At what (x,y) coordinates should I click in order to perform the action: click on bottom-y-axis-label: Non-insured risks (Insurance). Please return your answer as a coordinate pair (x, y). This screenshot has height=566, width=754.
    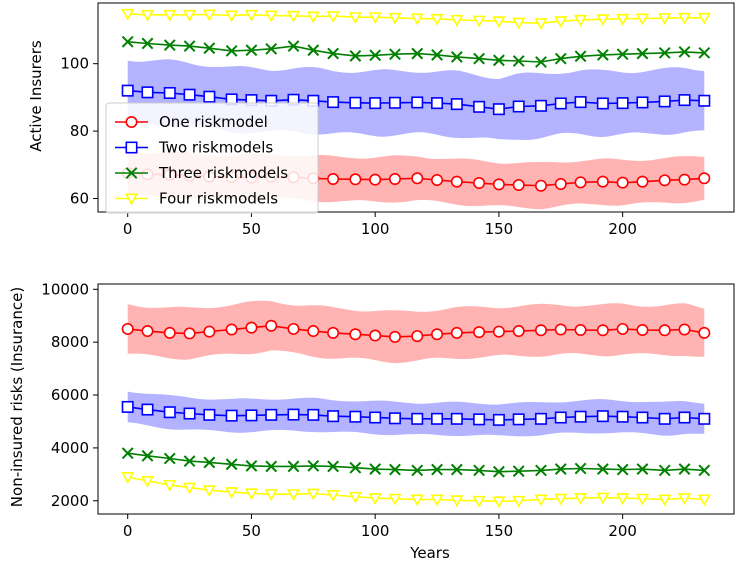
    Looking at the image, I should click on (17, 397).